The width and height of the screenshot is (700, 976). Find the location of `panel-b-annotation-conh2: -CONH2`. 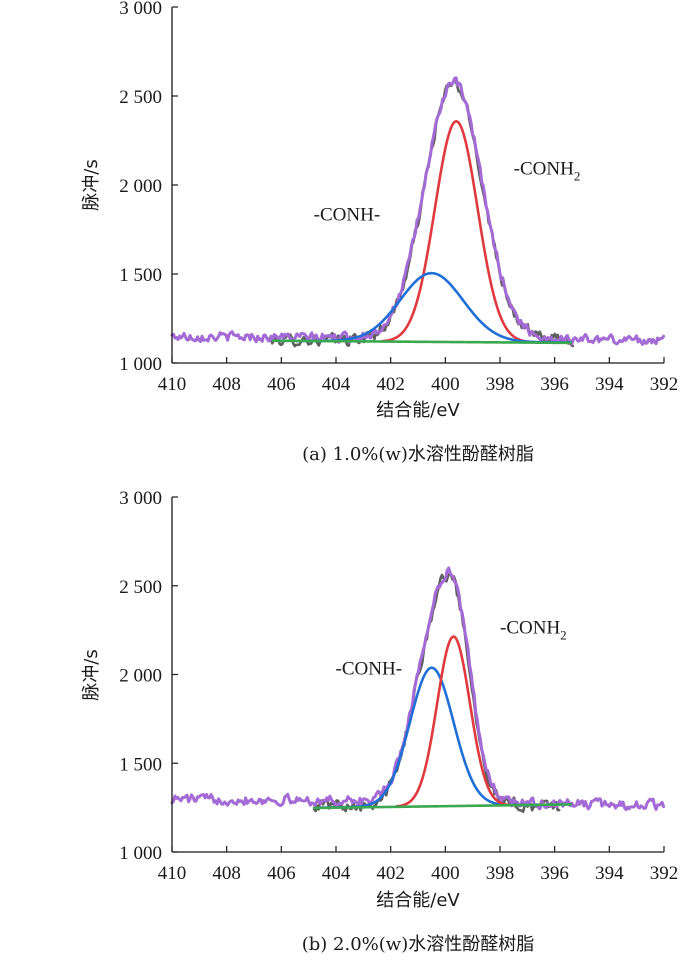

panel-b-annotation-conh2: -CONH2 is located at coordinates (533, 630).